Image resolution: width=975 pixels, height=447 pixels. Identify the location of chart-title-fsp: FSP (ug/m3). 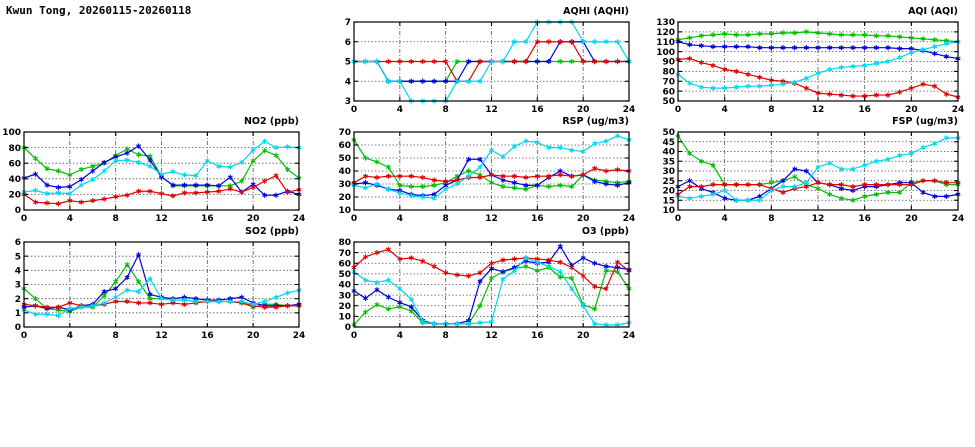
(925, 121).